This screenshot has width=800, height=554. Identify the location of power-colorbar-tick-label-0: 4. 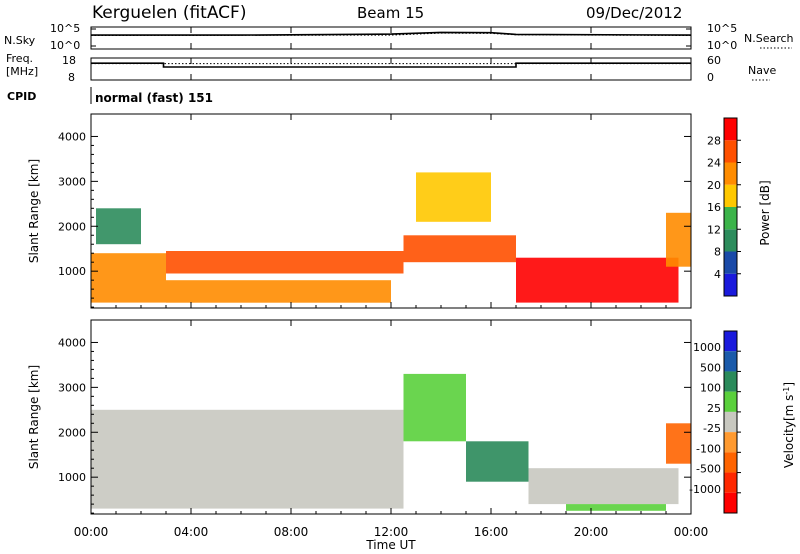
(717, 274).